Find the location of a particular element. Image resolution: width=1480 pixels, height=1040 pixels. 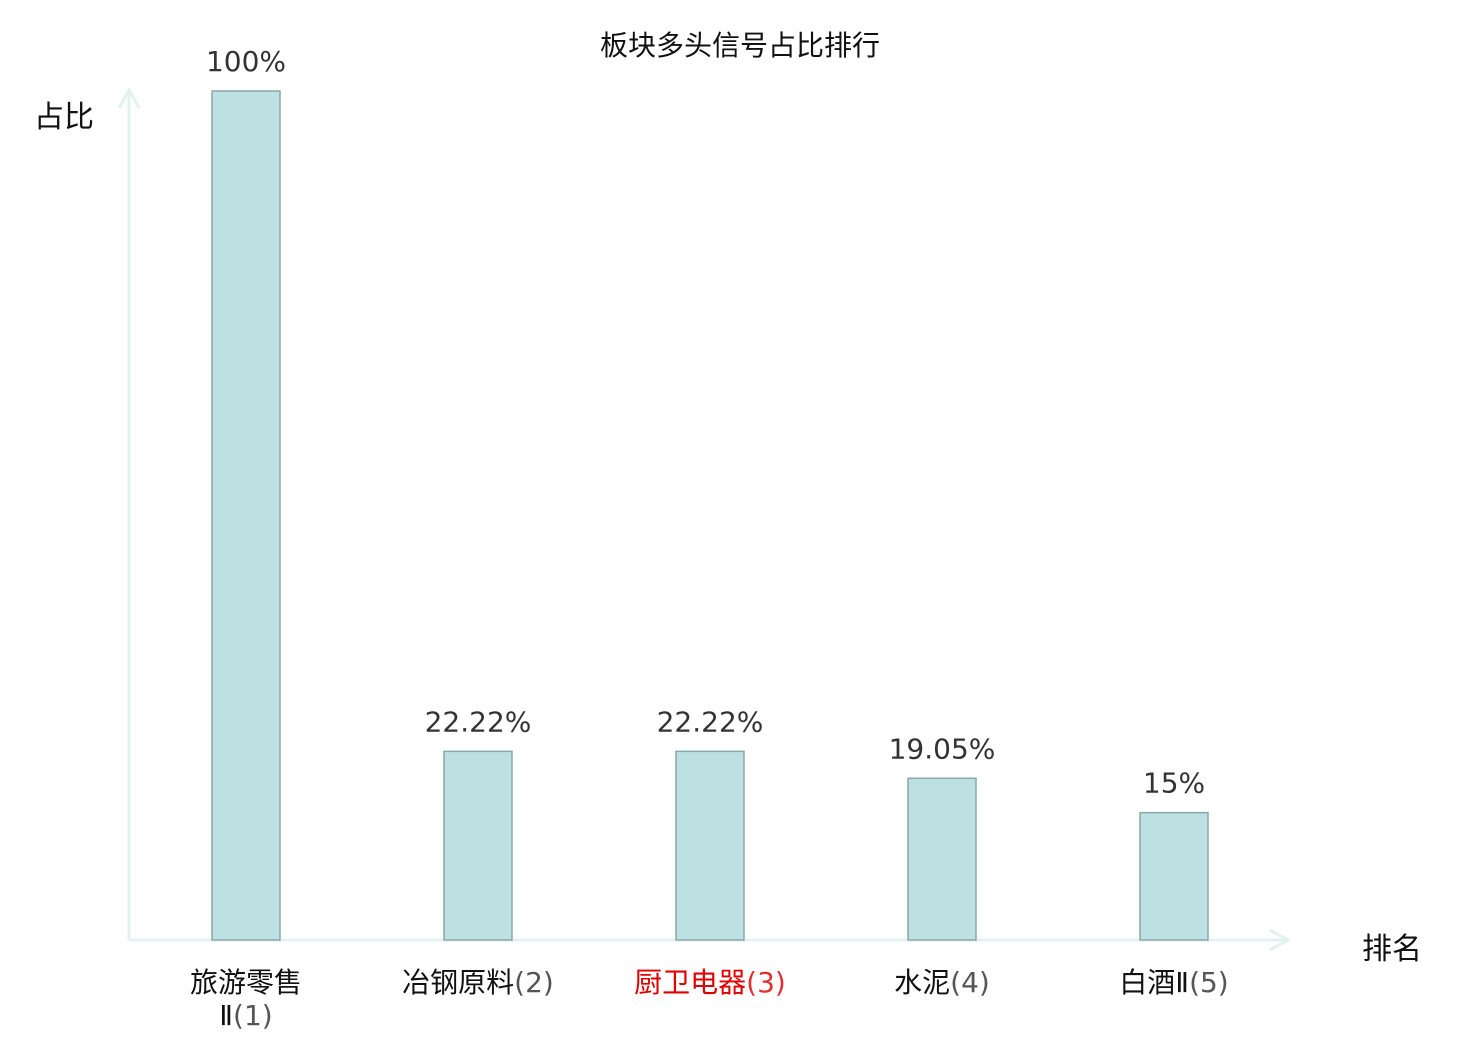

y-axis-arrow is located at coordinates (129, 97).